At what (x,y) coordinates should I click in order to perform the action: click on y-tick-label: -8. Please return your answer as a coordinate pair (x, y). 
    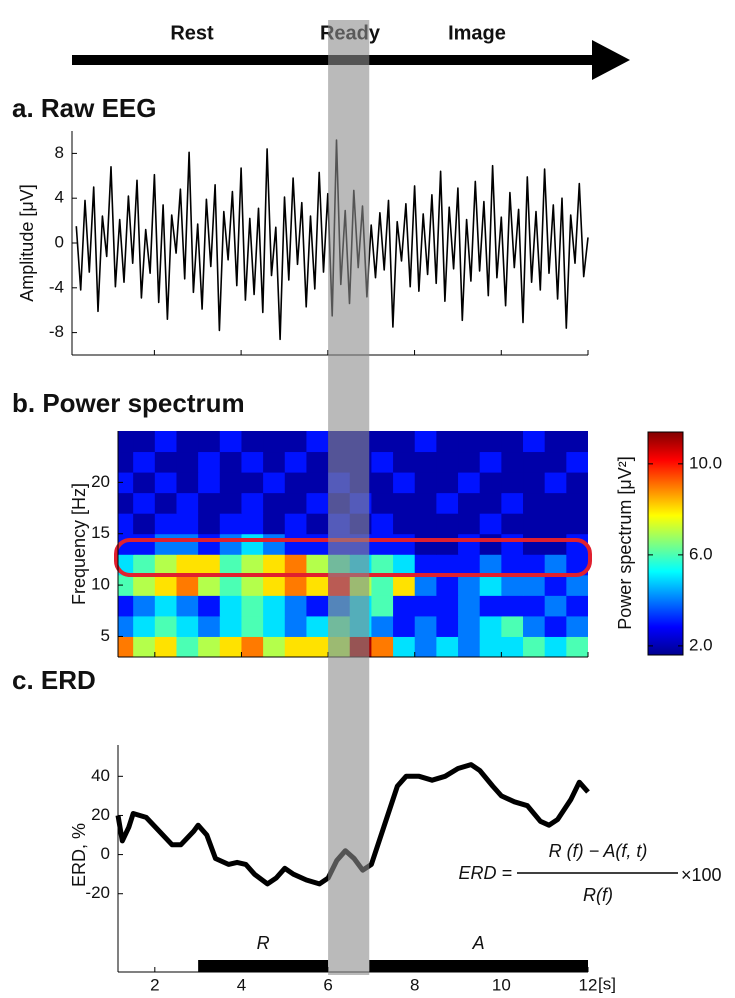
    Looking at the image, I should click on (56, 331).